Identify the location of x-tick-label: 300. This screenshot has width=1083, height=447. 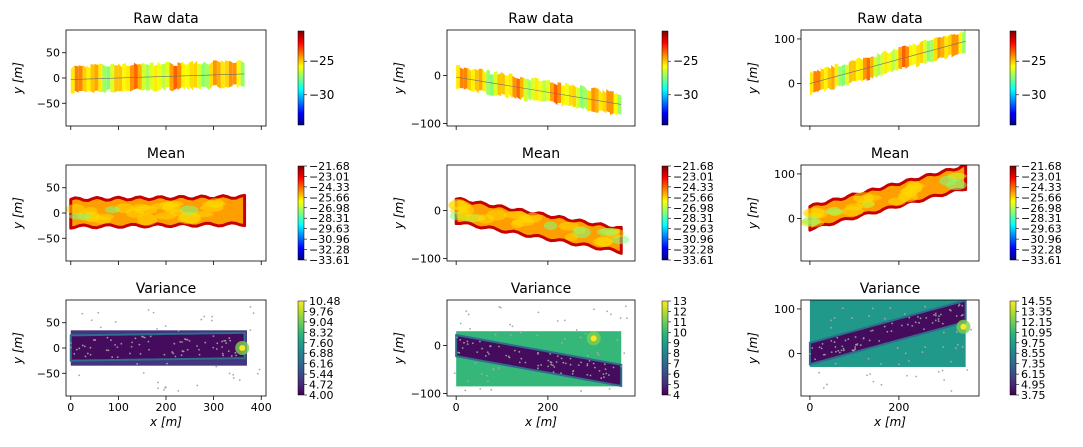
(213, 407).